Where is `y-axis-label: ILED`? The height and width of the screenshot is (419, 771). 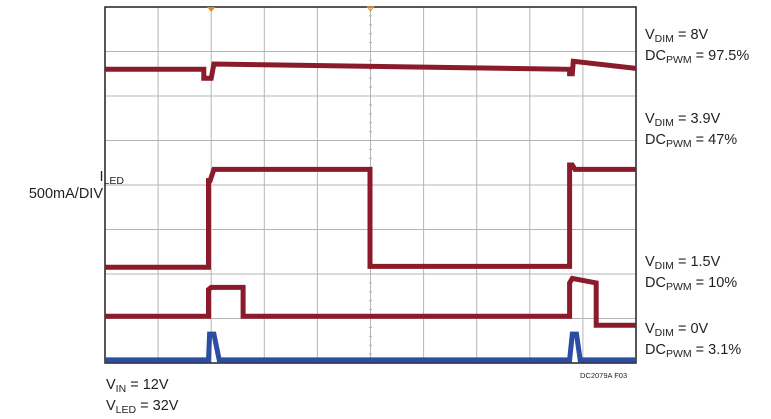
y-axis-label: ILED is located at coordinates (93, 179).